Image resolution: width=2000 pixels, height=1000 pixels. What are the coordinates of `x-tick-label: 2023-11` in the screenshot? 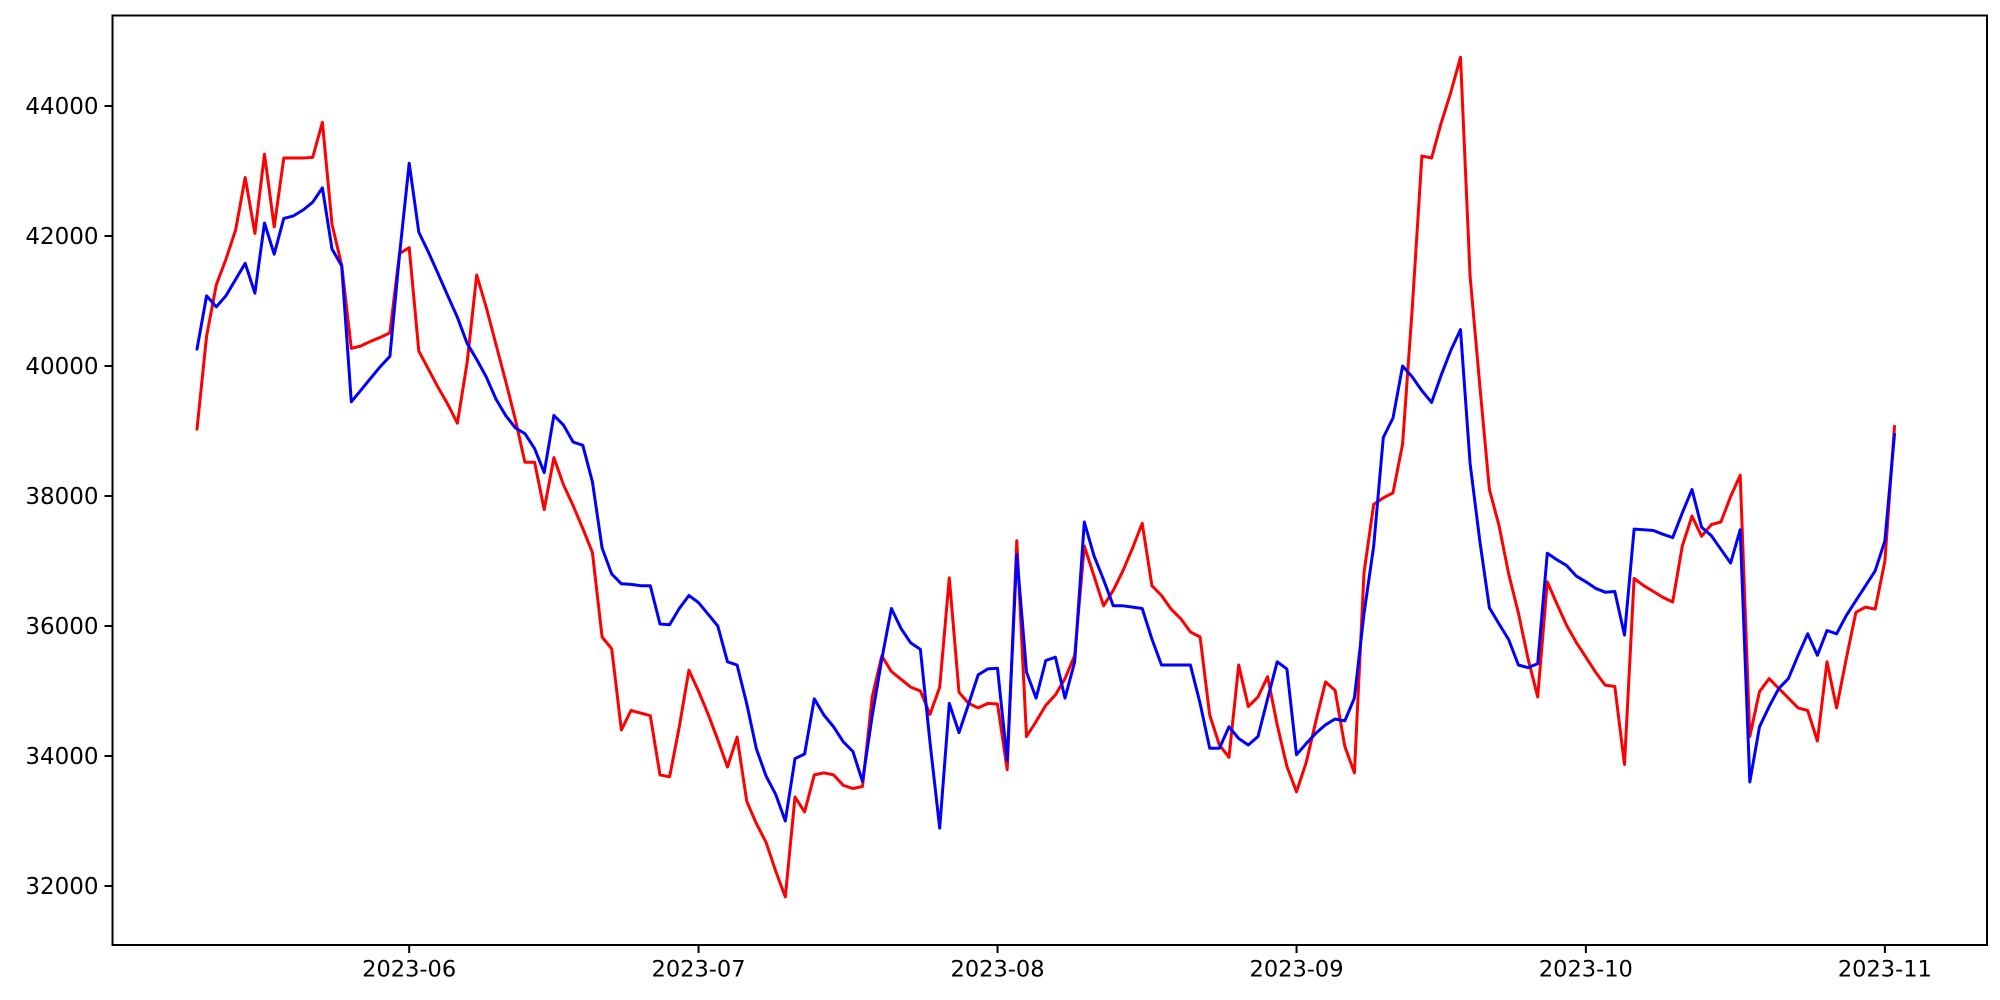 It's located at (1885, 970).